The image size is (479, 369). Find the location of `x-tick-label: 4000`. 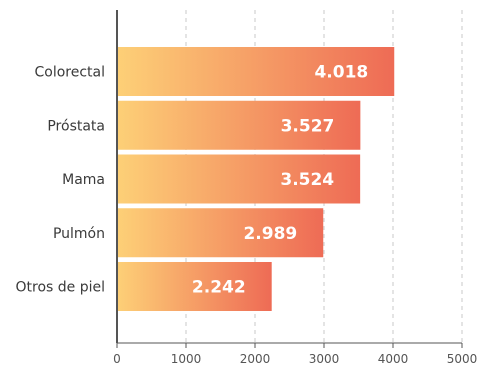

x-tick-label: 4000 is located at coordinates (393, 359).